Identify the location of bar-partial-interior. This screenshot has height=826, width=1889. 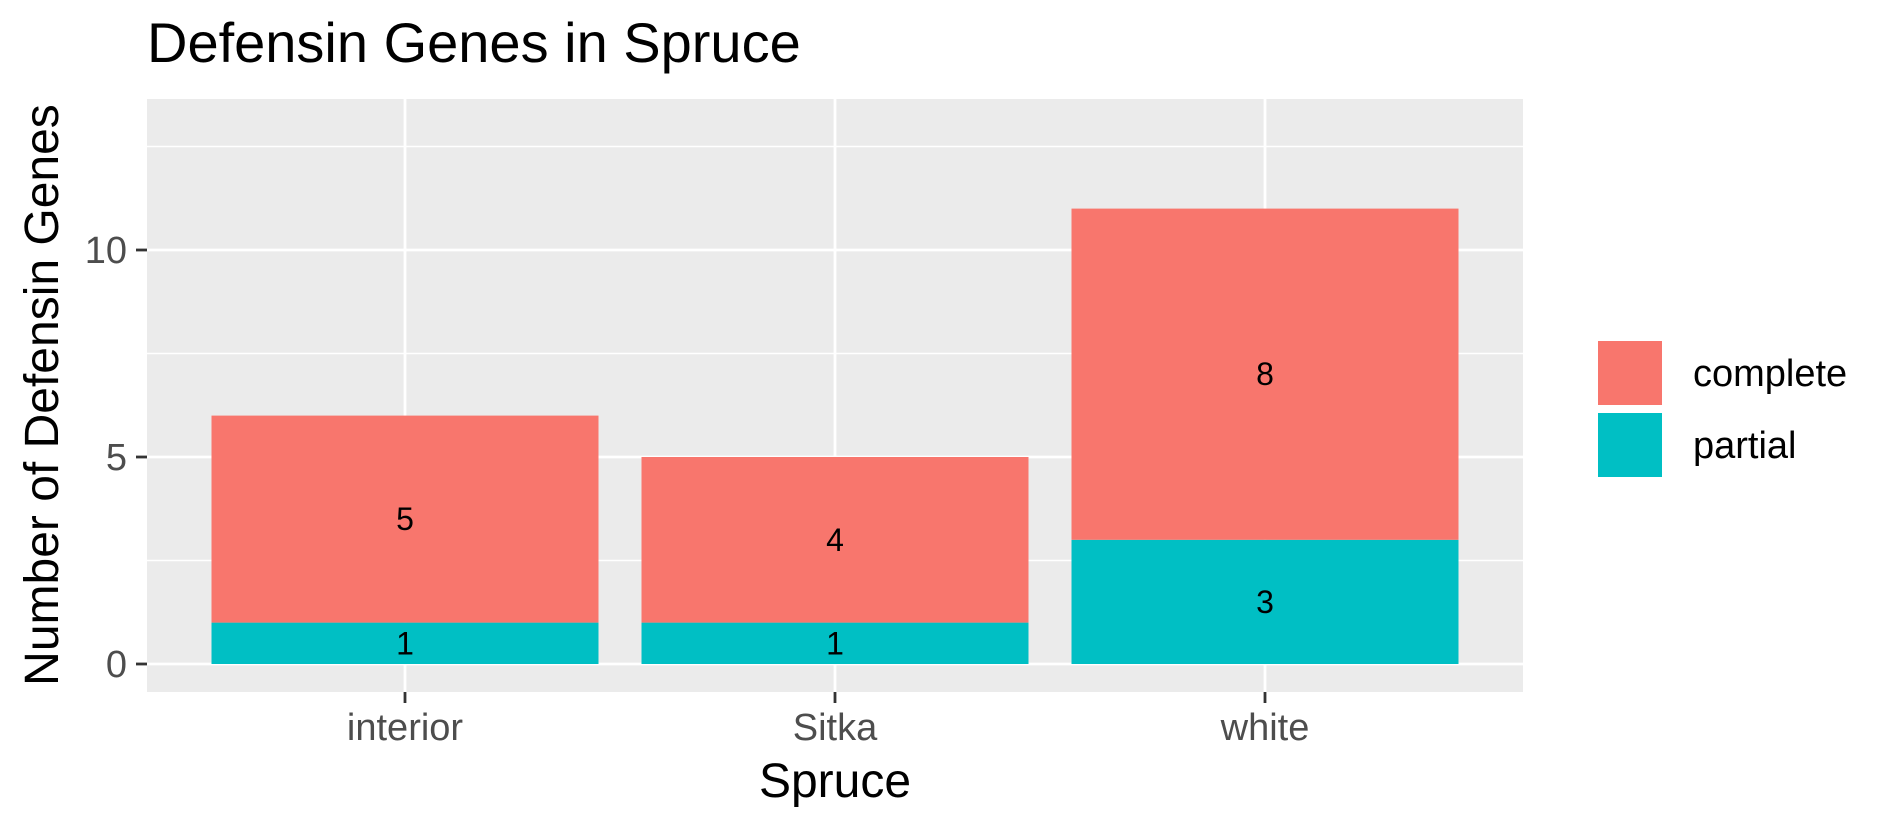
(405, 643).